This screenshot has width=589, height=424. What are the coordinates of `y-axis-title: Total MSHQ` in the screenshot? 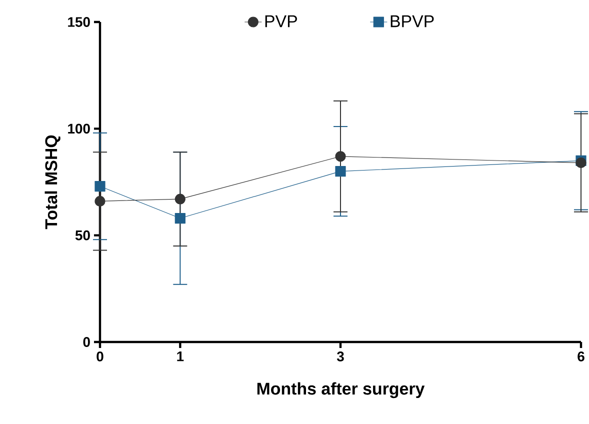 It's located at (52, 182).